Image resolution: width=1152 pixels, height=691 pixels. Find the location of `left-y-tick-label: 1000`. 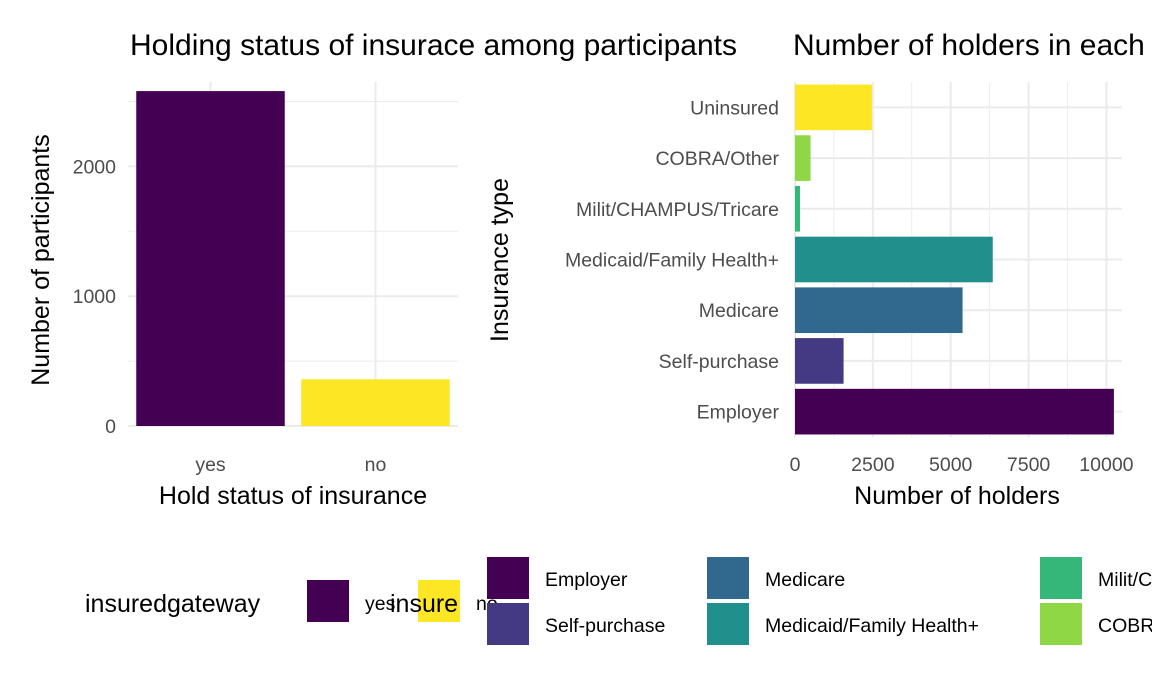

left-y-tick-label: 1000 is located at coordinates (95, 297).